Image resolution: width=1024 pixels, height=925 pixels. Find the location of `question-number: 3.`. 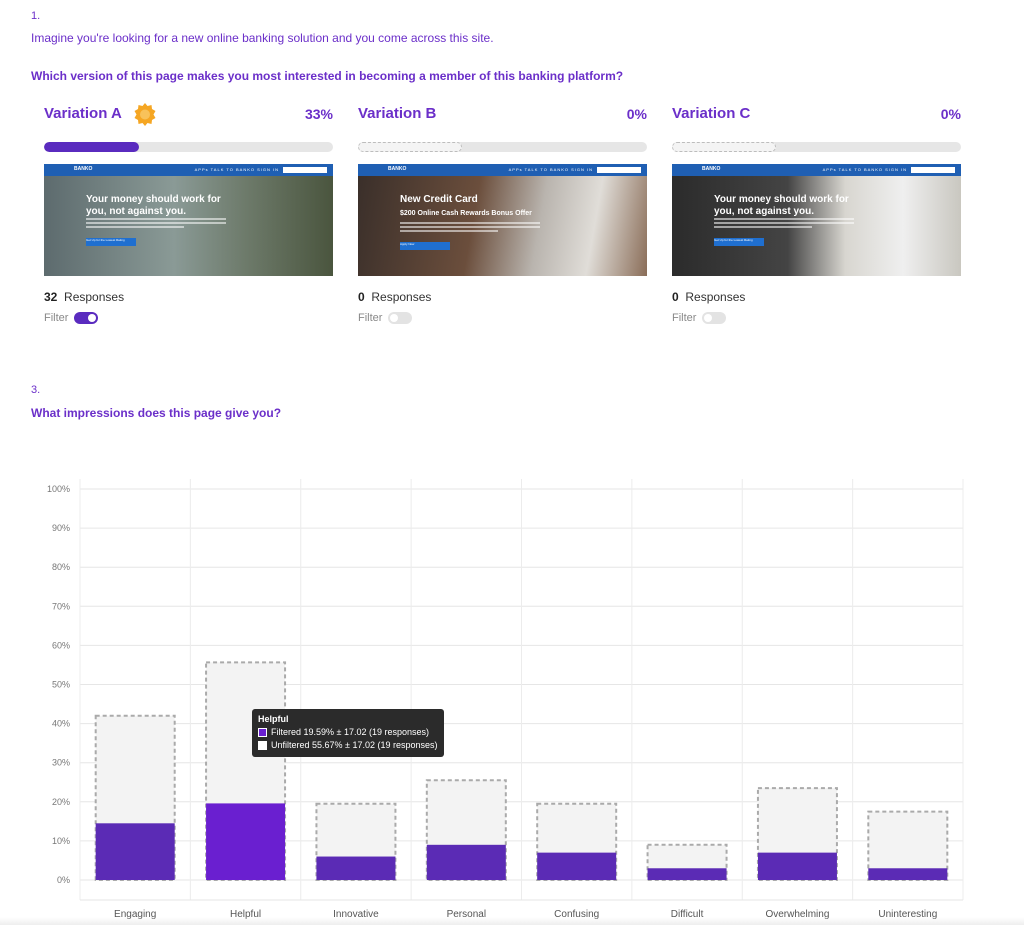

question-number: 3. is located at coordinates (36, 390).